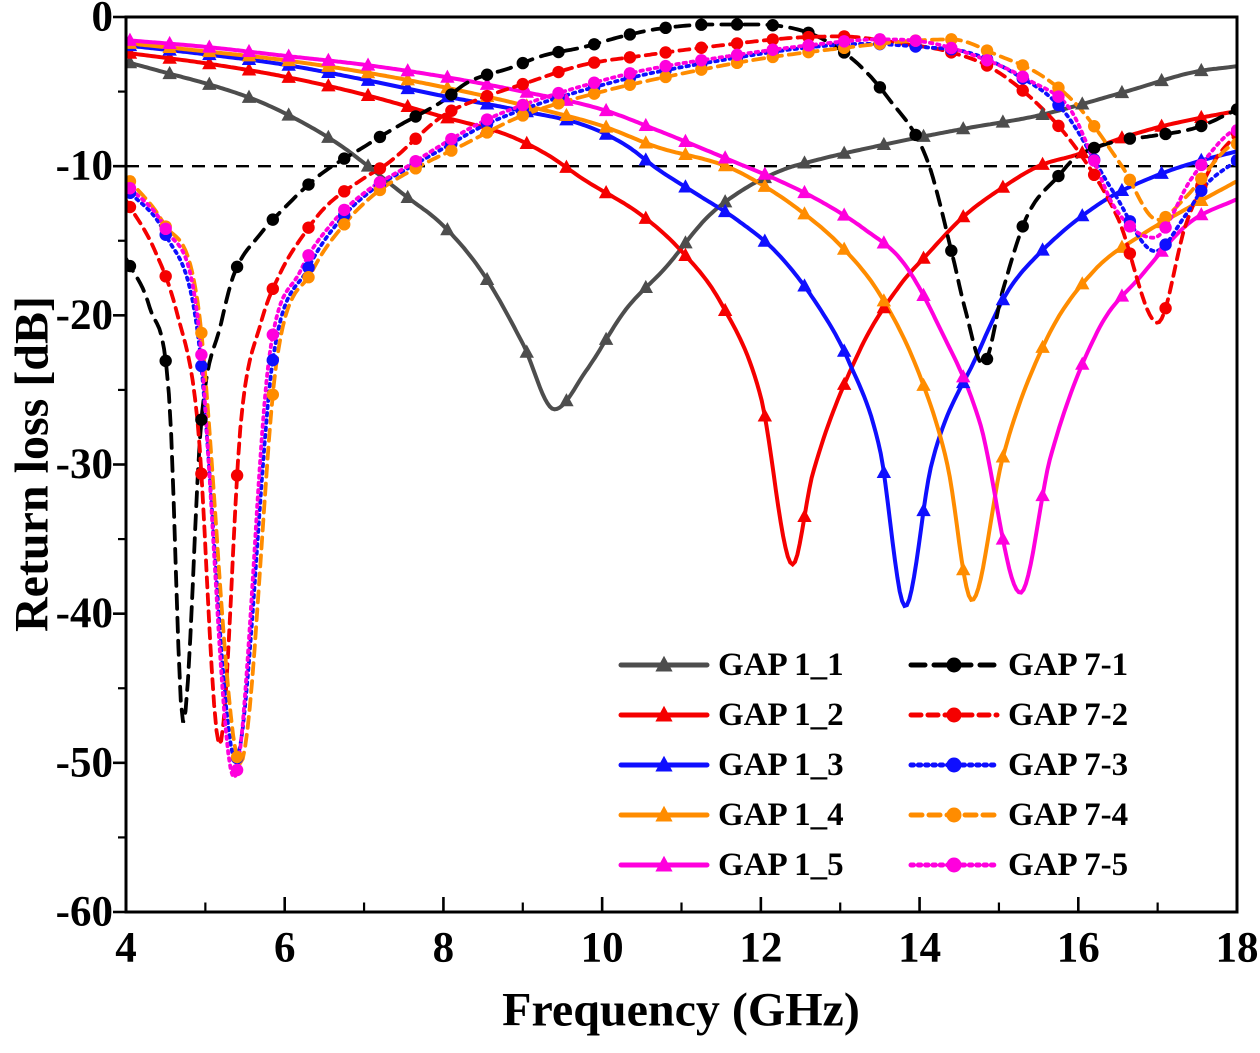 This screenshot has height=1053, width=1260. I want to click on x-tick-label: 6, so click(285, 948).